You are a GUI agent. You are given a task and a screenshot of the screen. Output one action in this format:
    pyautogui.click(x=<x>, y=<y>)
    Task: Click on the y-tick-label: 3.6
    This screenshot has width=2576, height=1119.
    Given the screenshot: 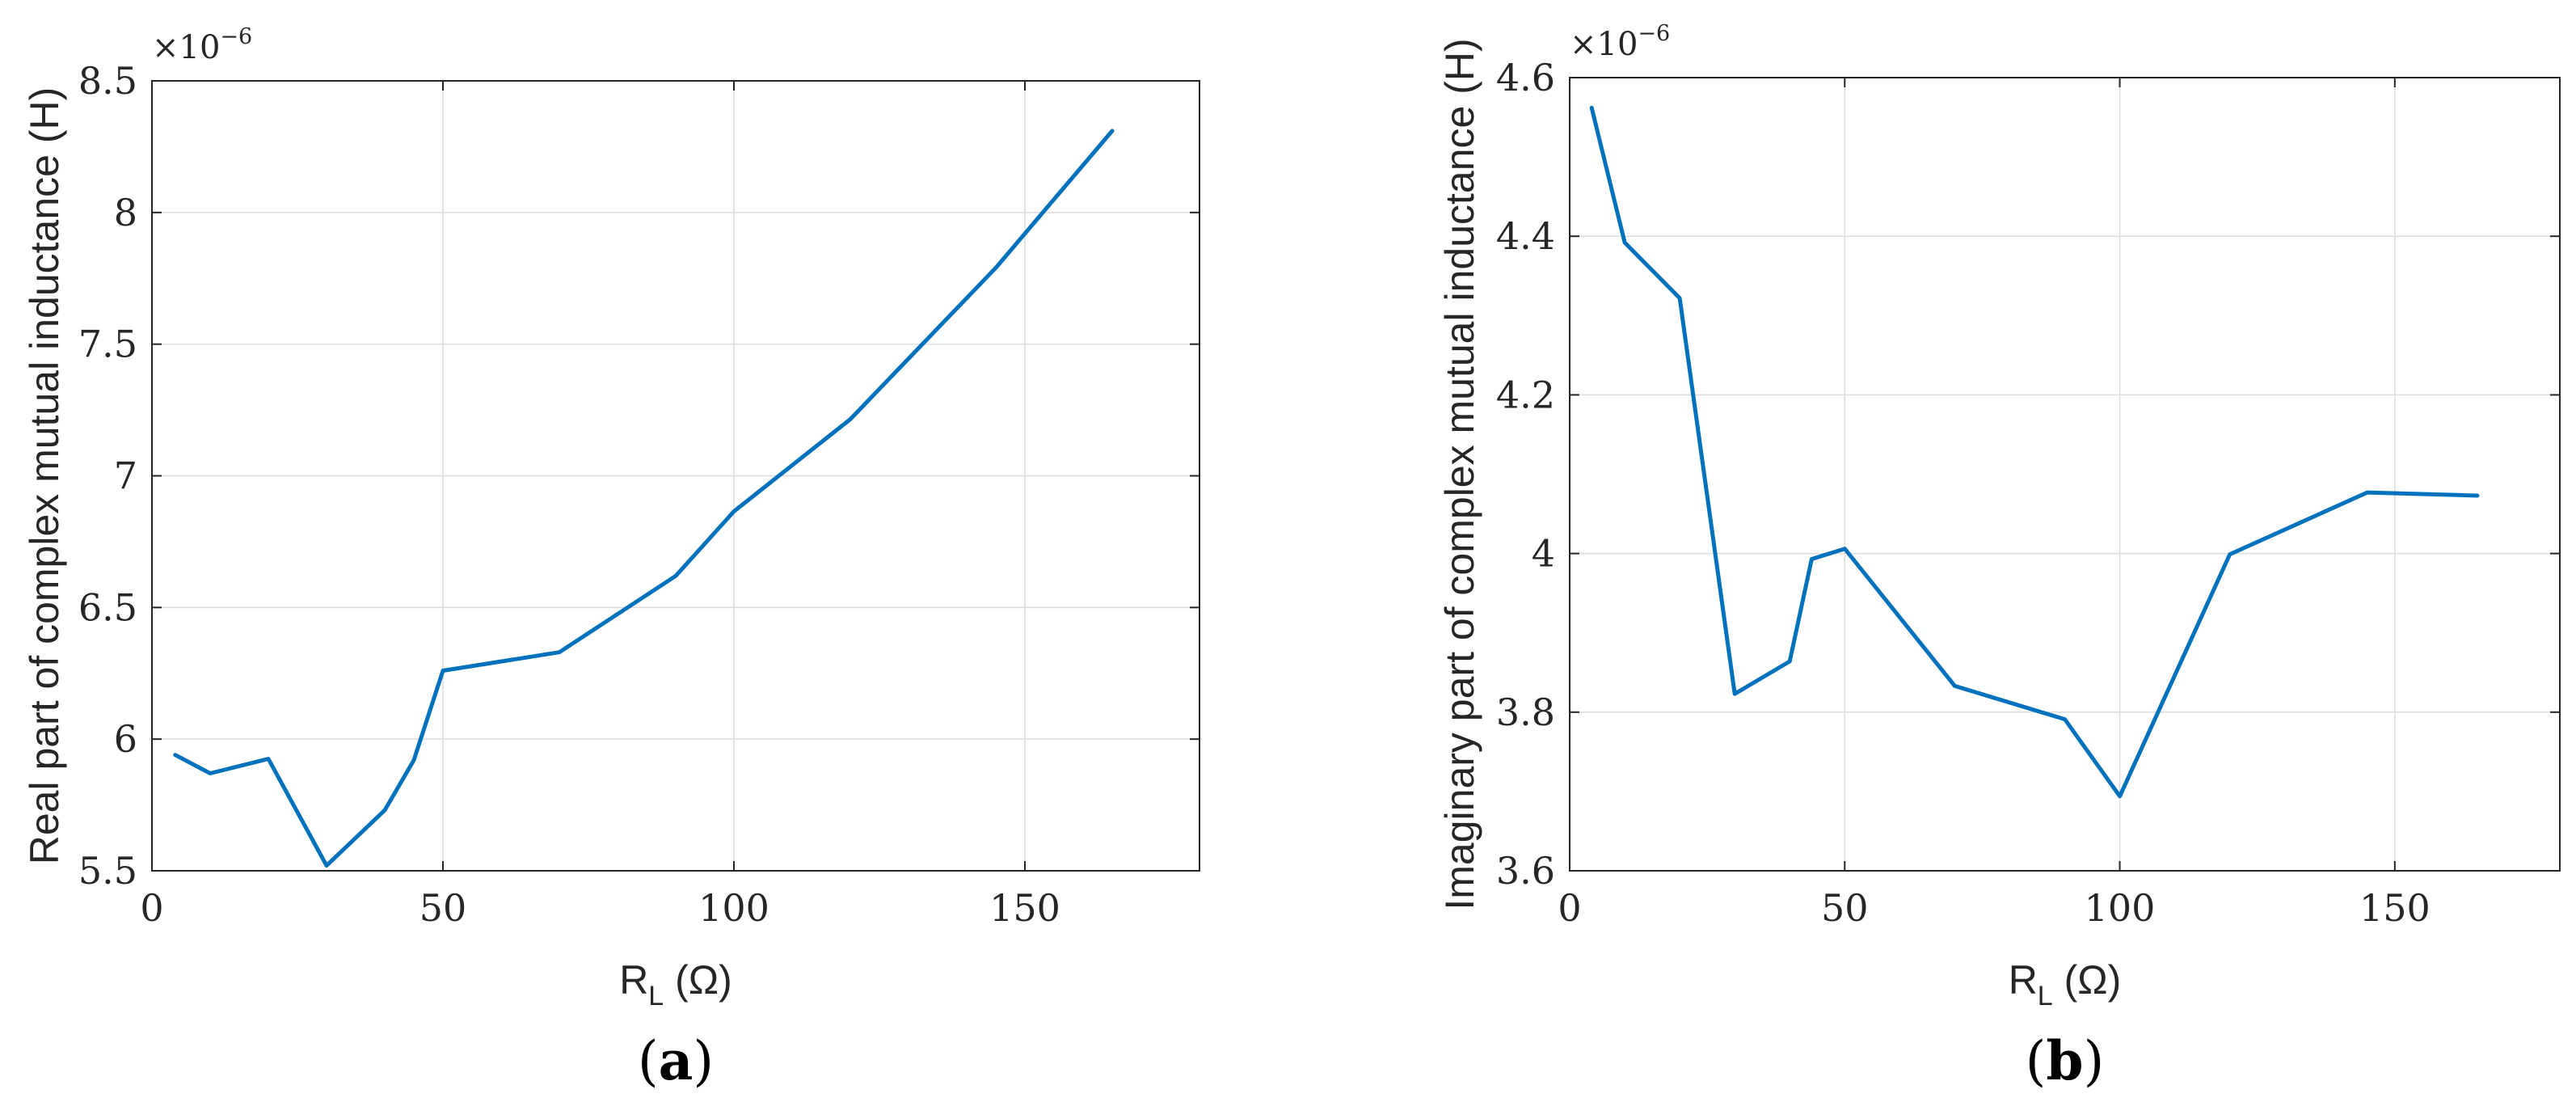 What is the action you would take?
    pyautogui.click(x=1525, y=871)
    